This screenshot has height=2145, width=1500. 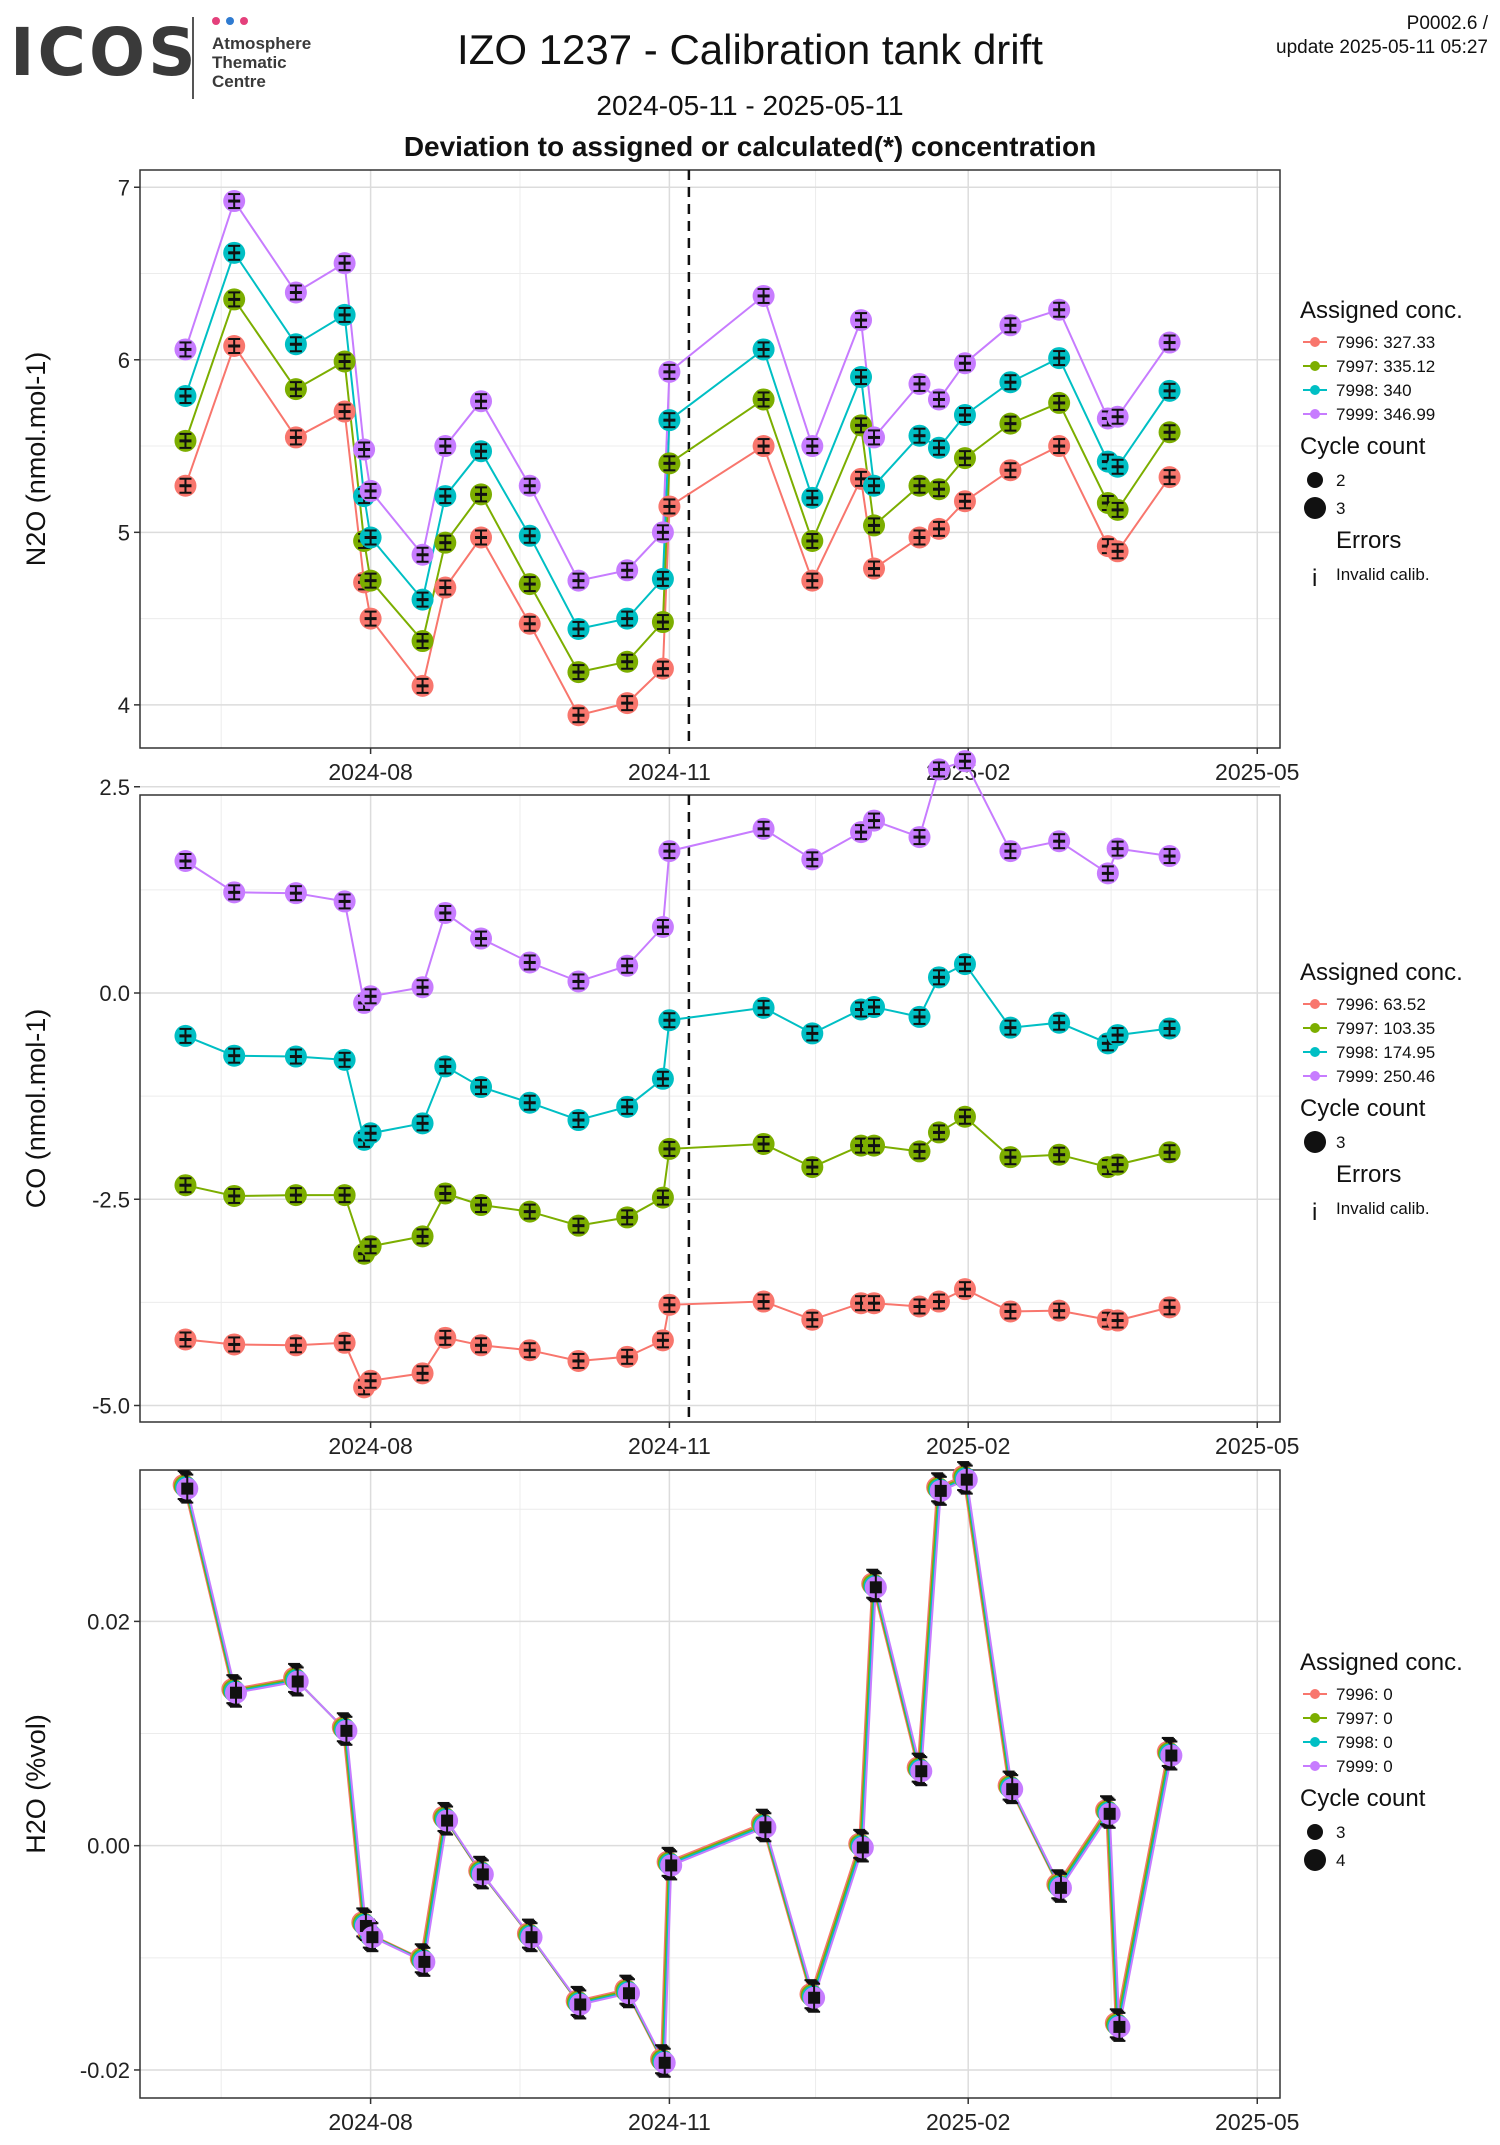 What do you see at coordinates (1364, 1766) in the screenshot?
I see `legend-entry: 7999: 0` at bounding box center [1364, 1766].